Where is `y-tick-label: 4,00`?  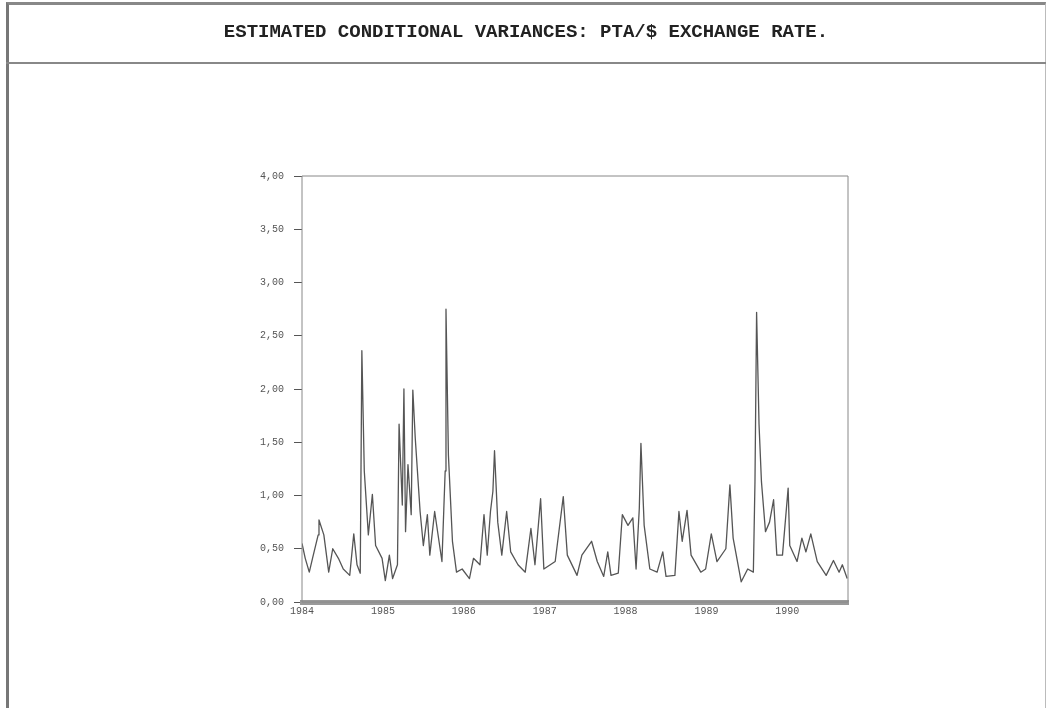 y-tick-label: 4,00 is located at coordinates (271, 176).